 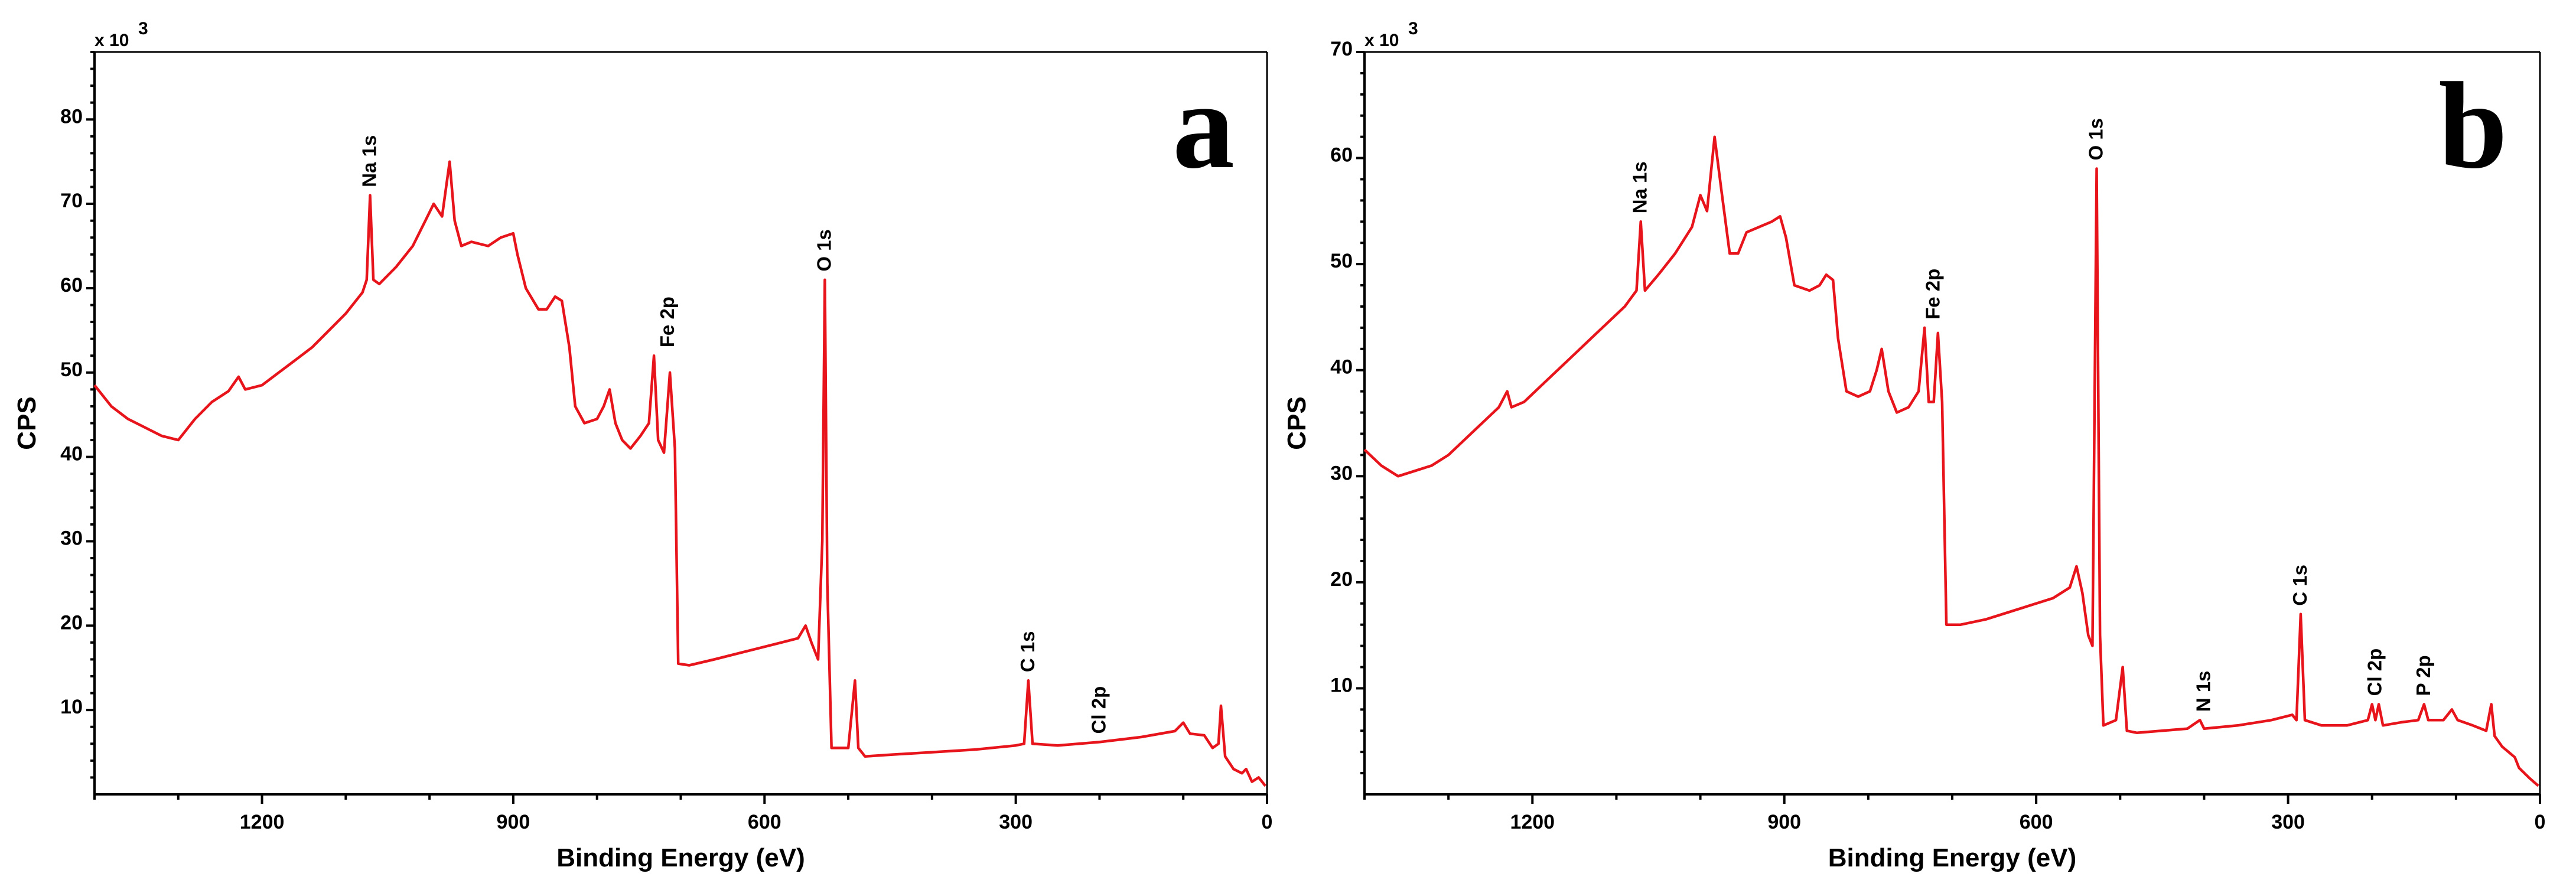 What do you see at coordinates (1204, 125) in the screenshot?
I see `panel-letter: a` at bounding box center [1204, 125].